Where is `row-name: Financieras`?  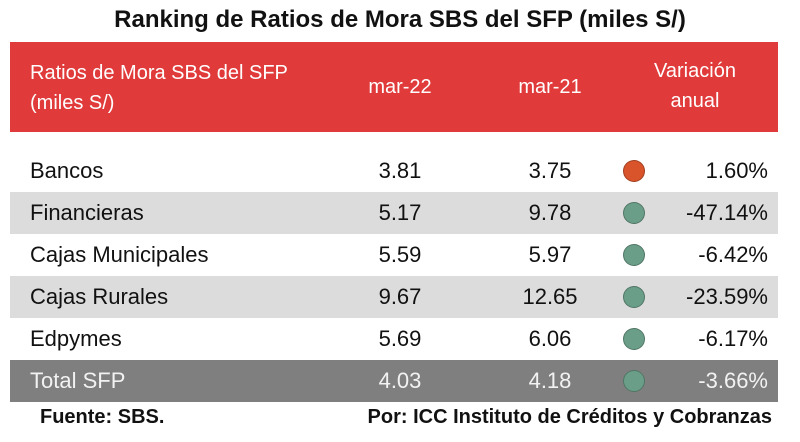
row-name: Financieras is located at coordinates (87, 212).